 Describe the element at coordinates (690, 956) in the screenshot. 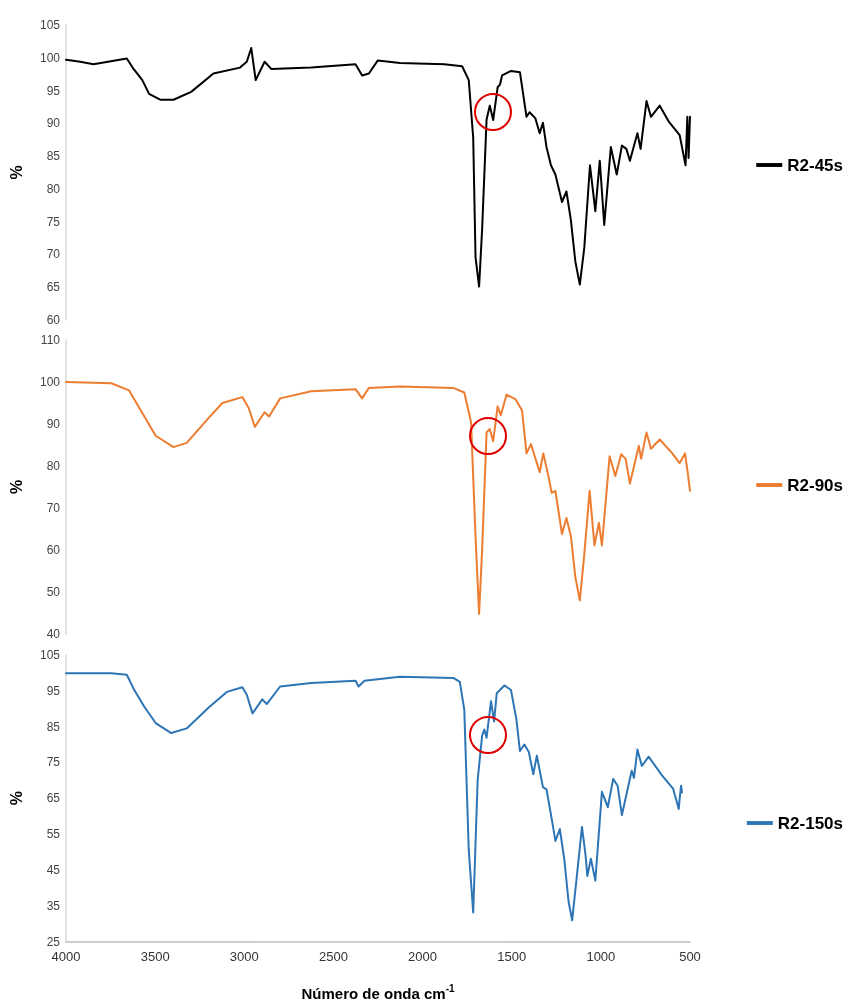

I see `x-tick-label: 500` at that location.